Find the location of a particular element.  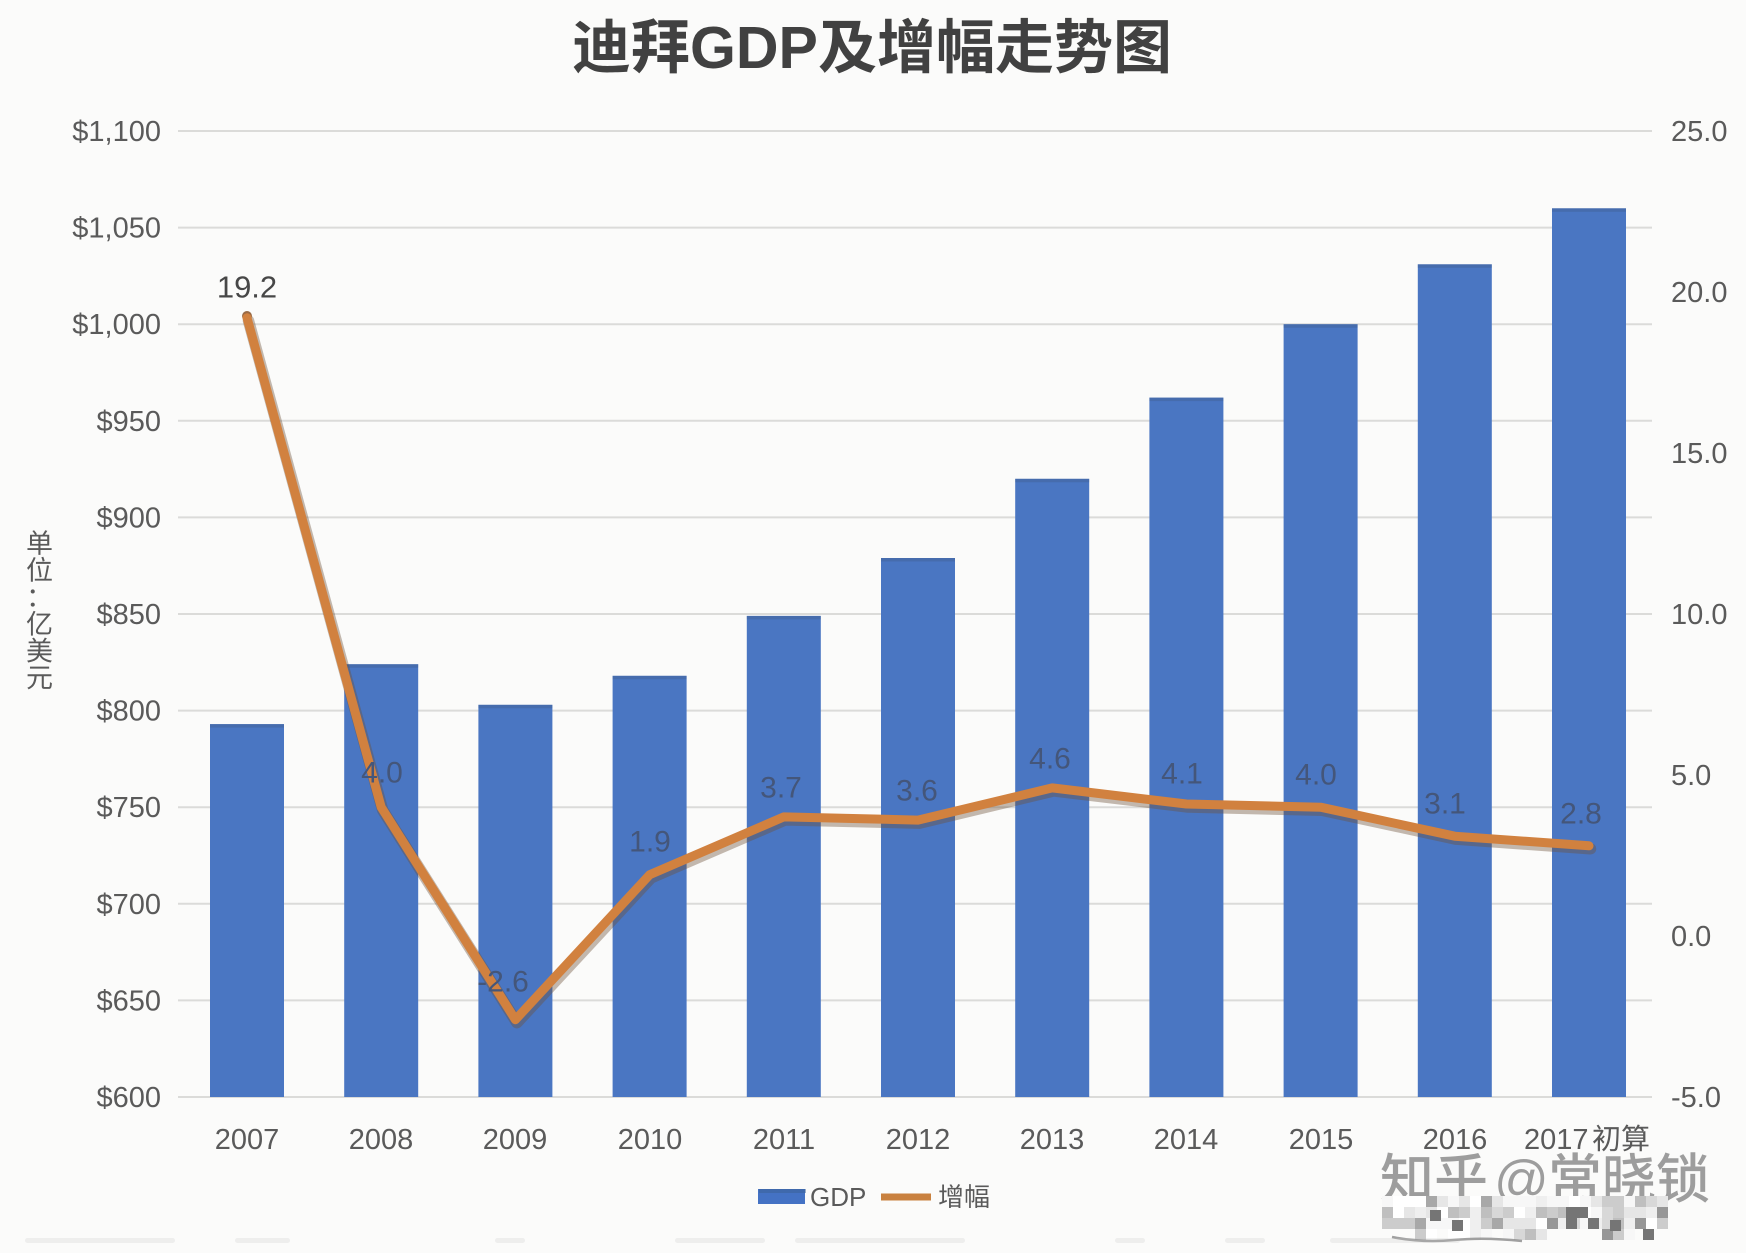

svg-text: $600 is located at coordinates (128, 1098).